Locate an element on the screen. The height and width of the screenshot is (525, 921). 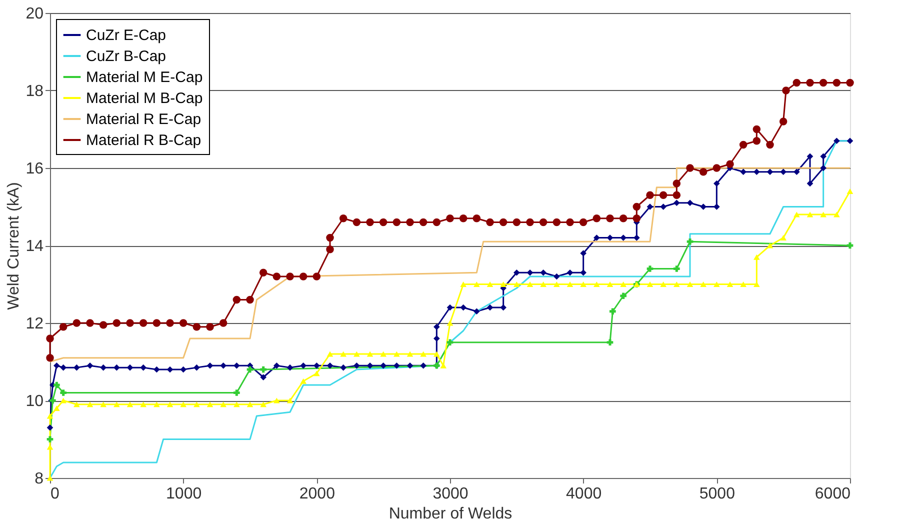
y-tick-label: 16 is located at coordinates (35, 169).